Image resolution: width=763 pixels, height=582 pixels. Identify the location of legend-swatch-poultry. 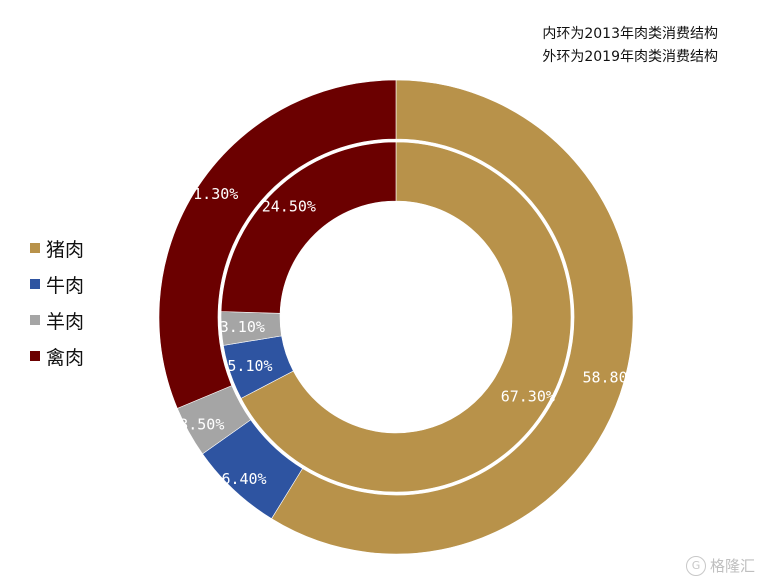
(35, 356).